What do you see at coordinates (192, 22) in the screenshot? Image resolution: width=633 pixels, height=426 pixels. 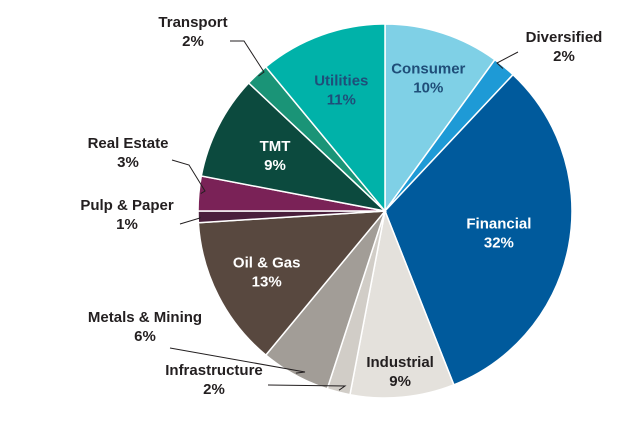 I see `slice-name: Transport` at bounding box center [192, 22].